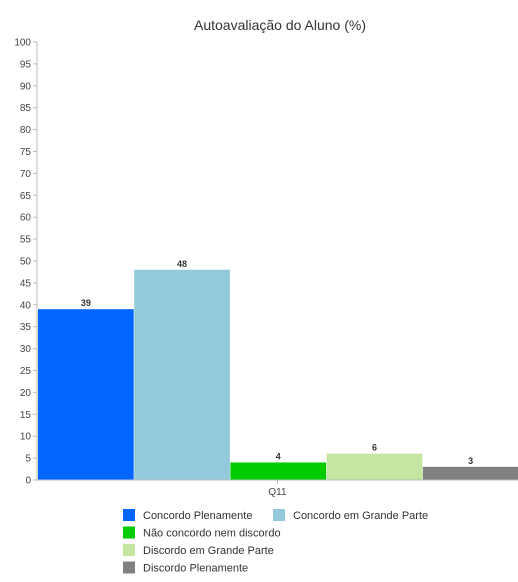 The height and width of the screenshot is (582, 518). What do you see at coordinates (26, 415) in the screenshot?
I see `y-tick-label: 15` at bounding box center [26, 415].